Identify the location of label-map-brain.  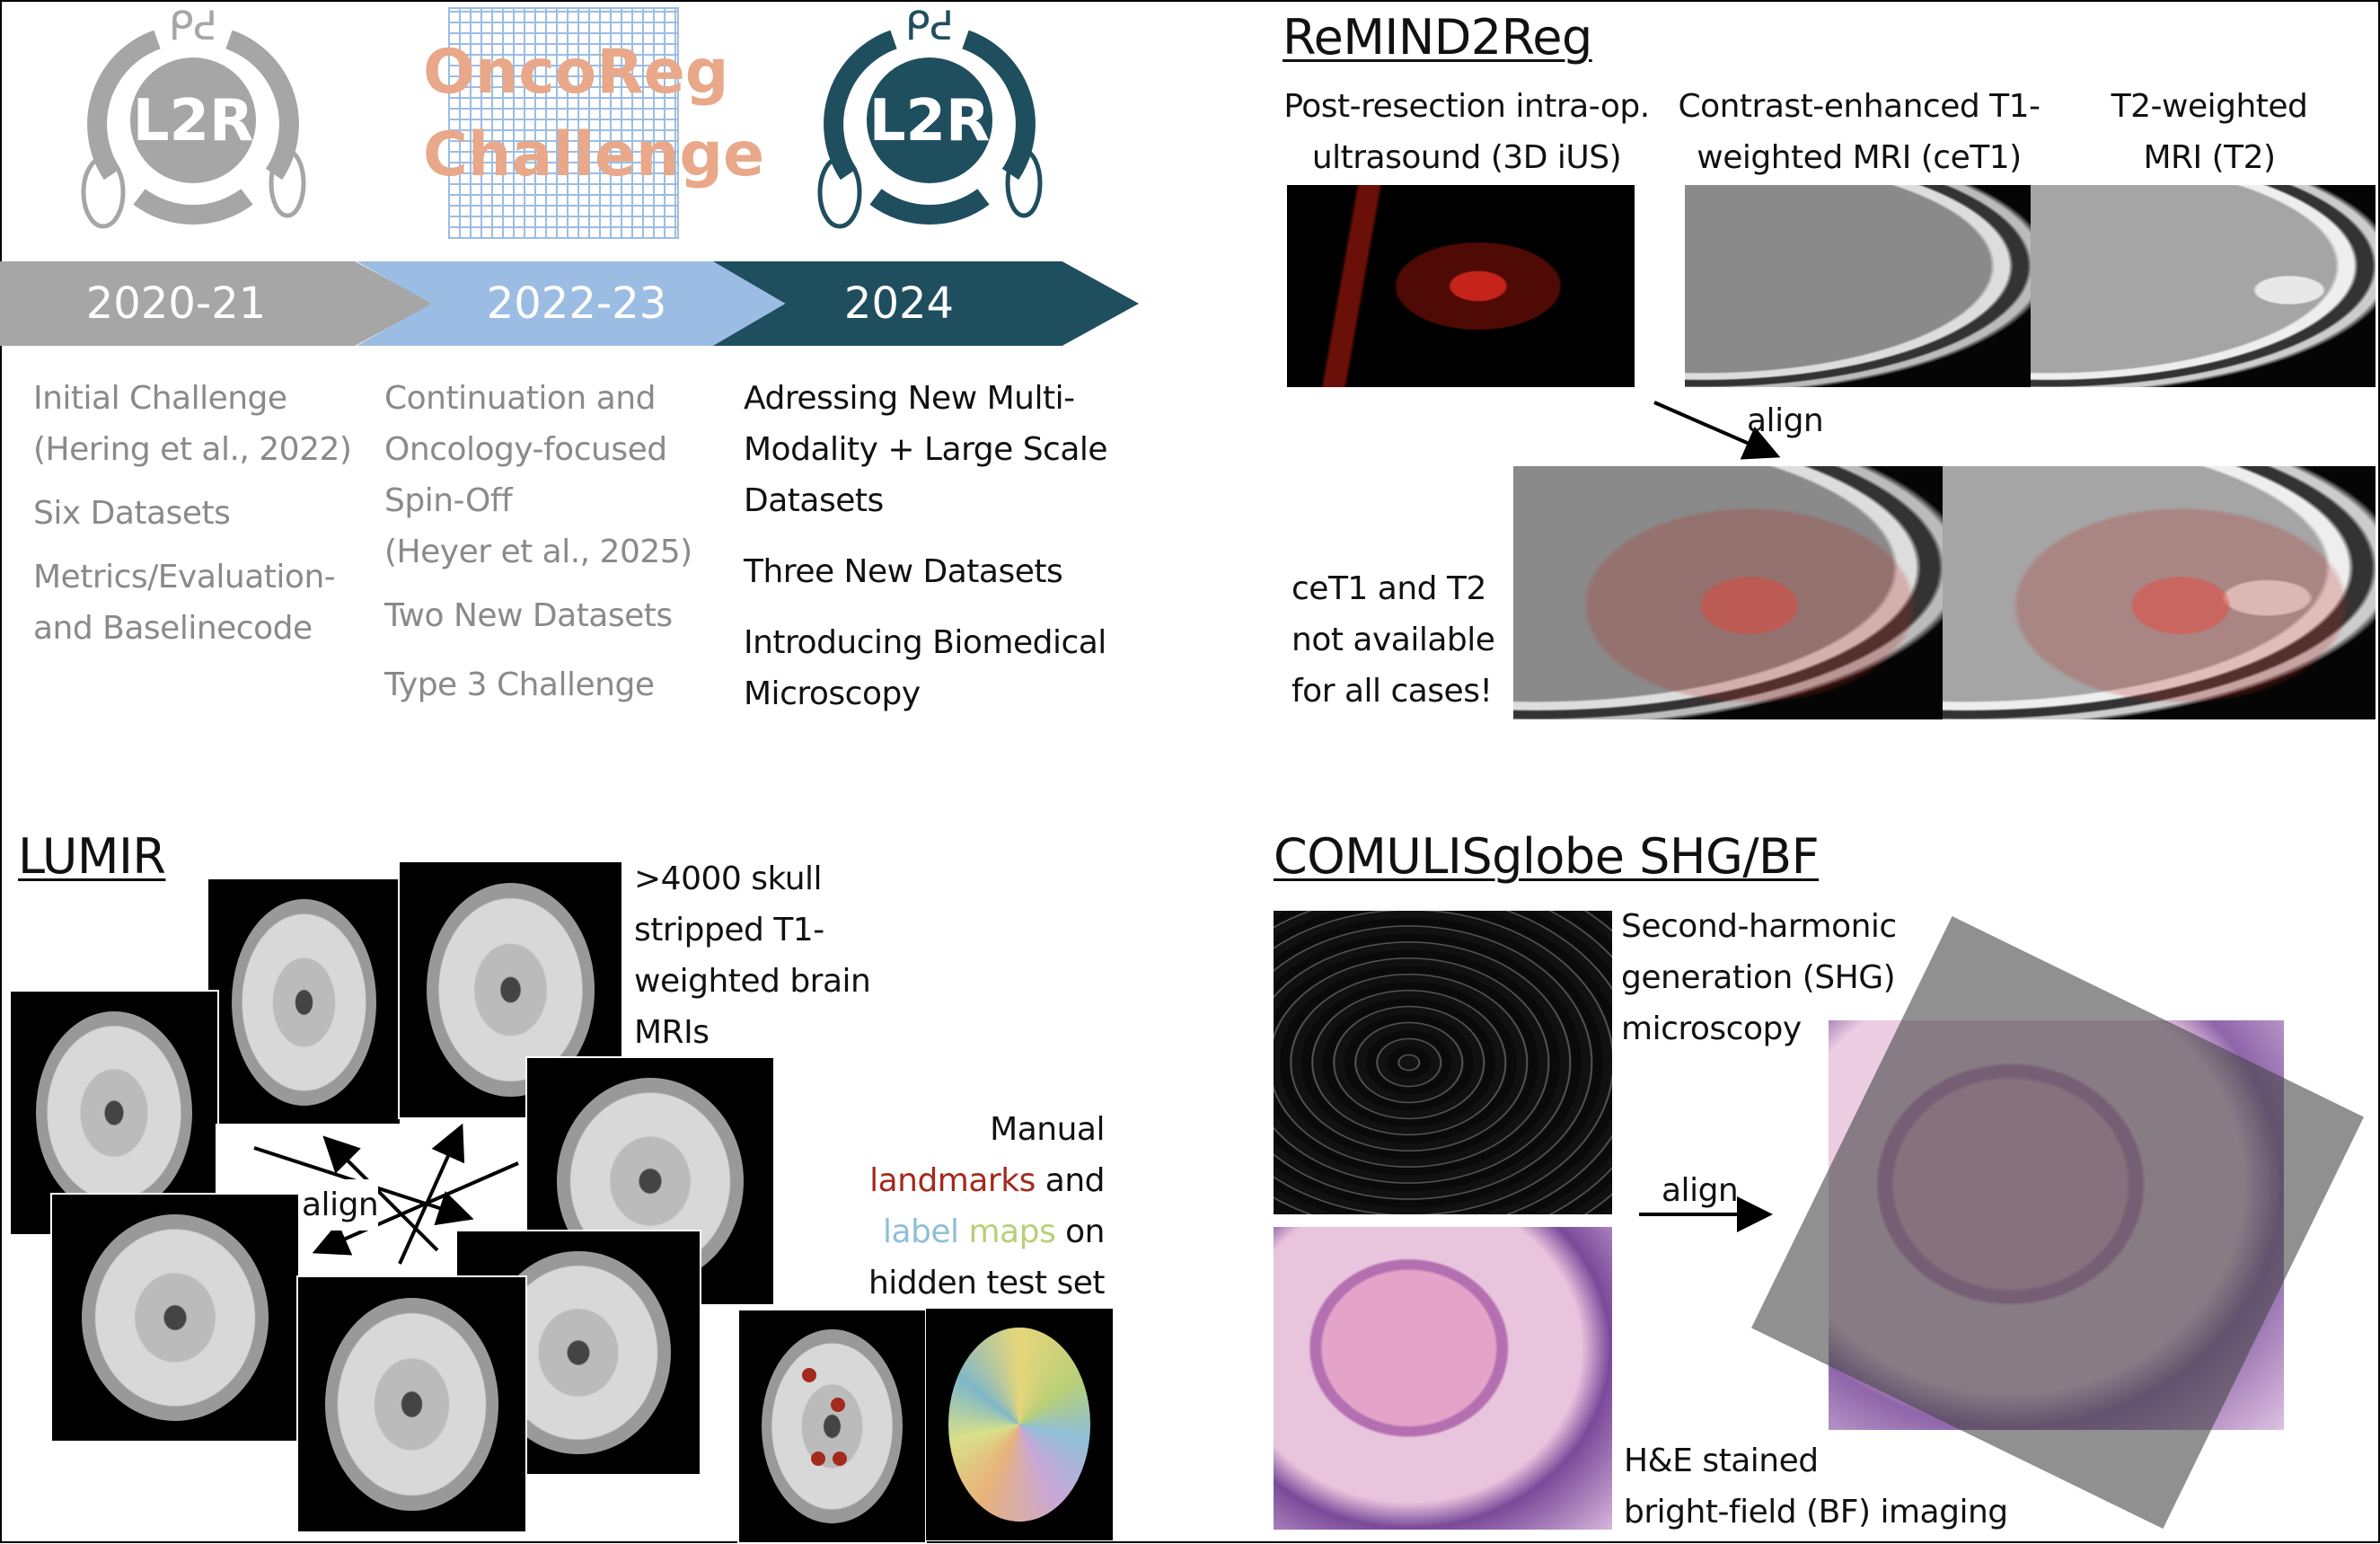
(1019, 1424).